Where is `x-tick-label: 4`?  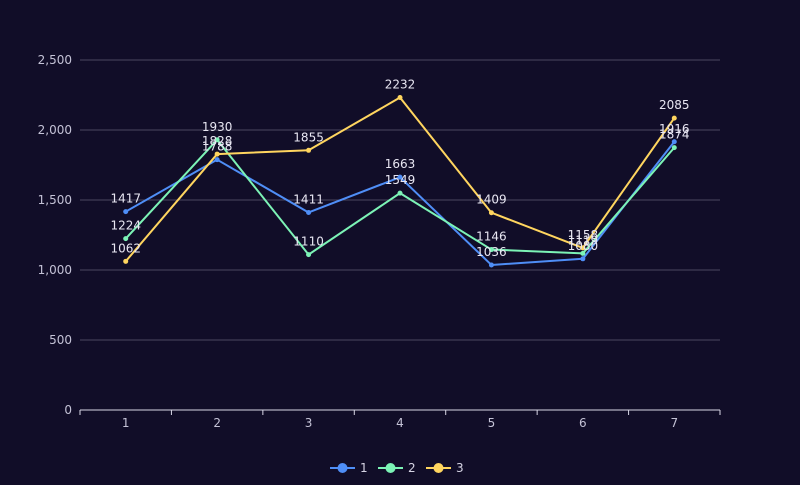
x-tick-label: 4 is located at coordinates (400, 423).